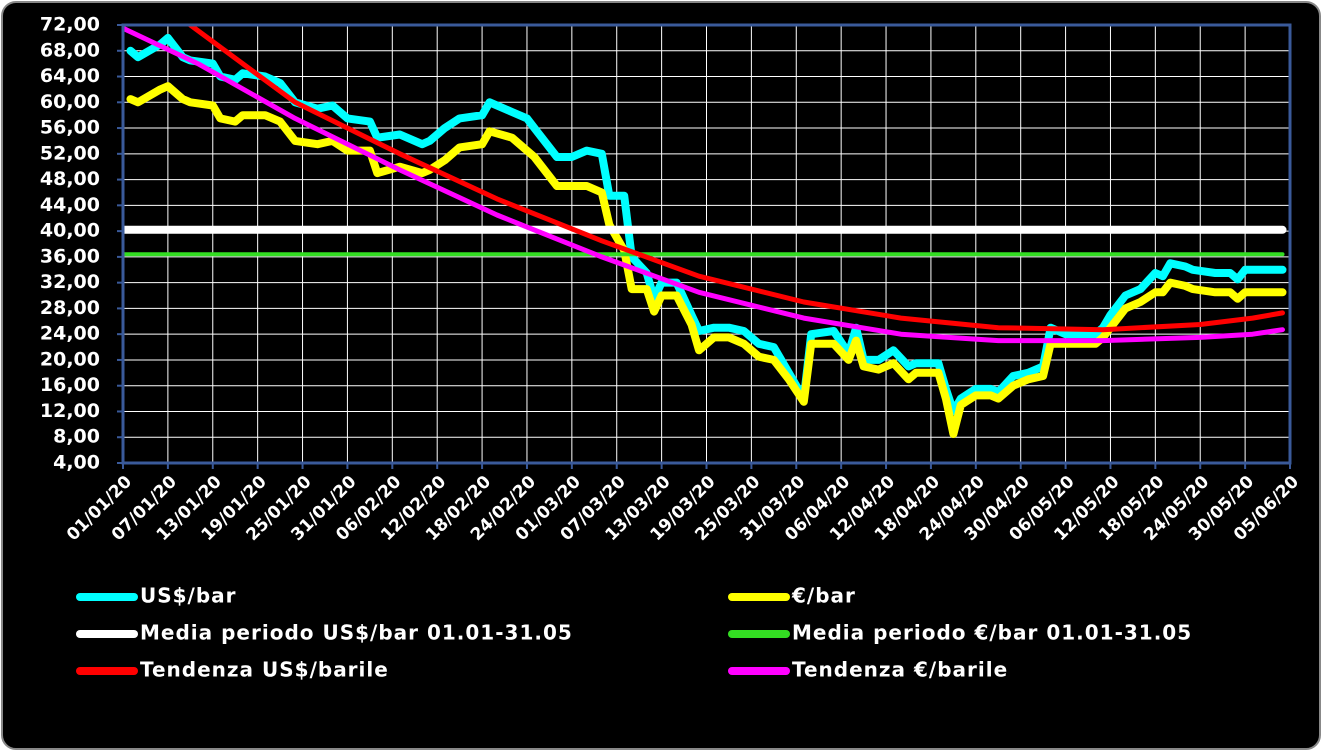  What do you see at coordinates (70, 282) in the screenshot?
I see `y-tick-label: 32,00` at bounding box center [70, 282].